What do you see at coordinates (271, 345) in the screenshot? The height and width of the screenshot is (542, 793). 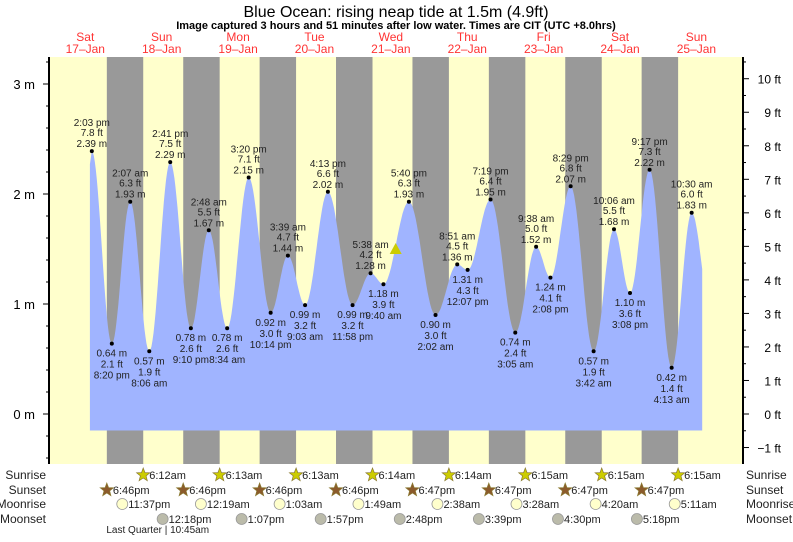 I see `extreme-time: 10:14 pm` at bounding box center [271, 345].